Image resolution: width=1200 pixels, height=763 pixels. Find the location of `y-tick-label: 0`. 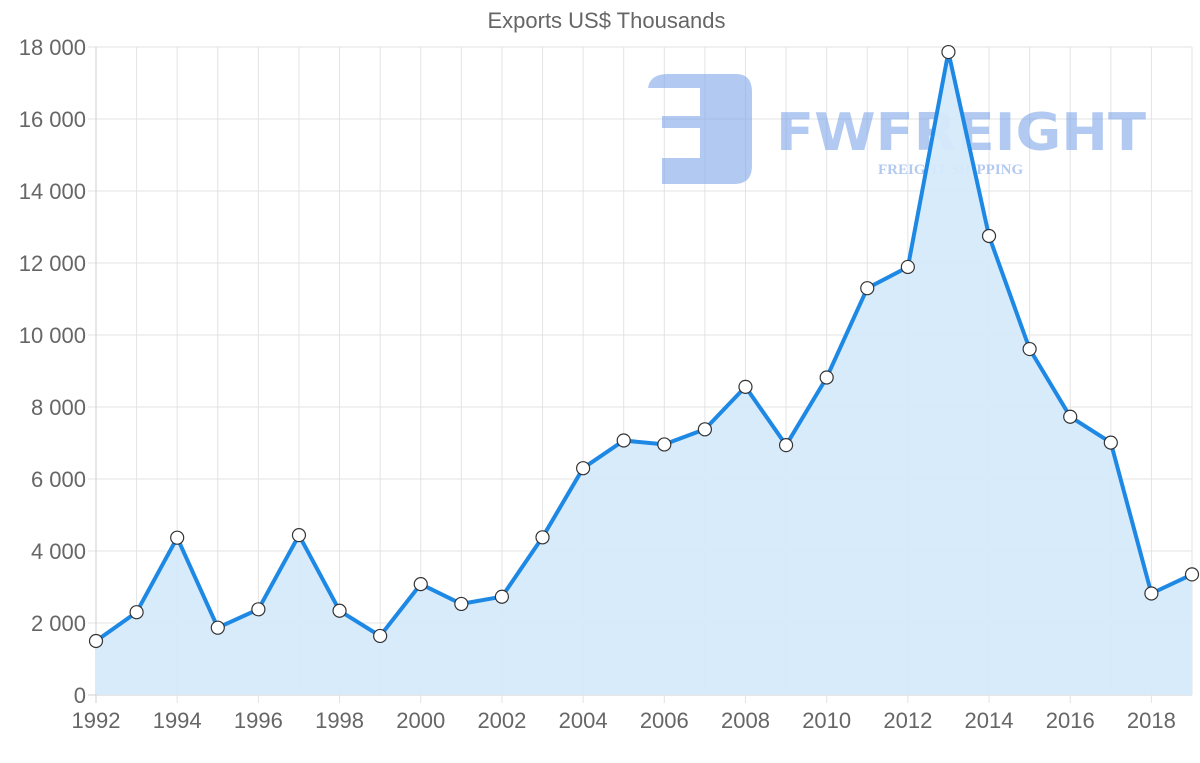

y-tick-label: 0 is located at coordinates (80, 695).